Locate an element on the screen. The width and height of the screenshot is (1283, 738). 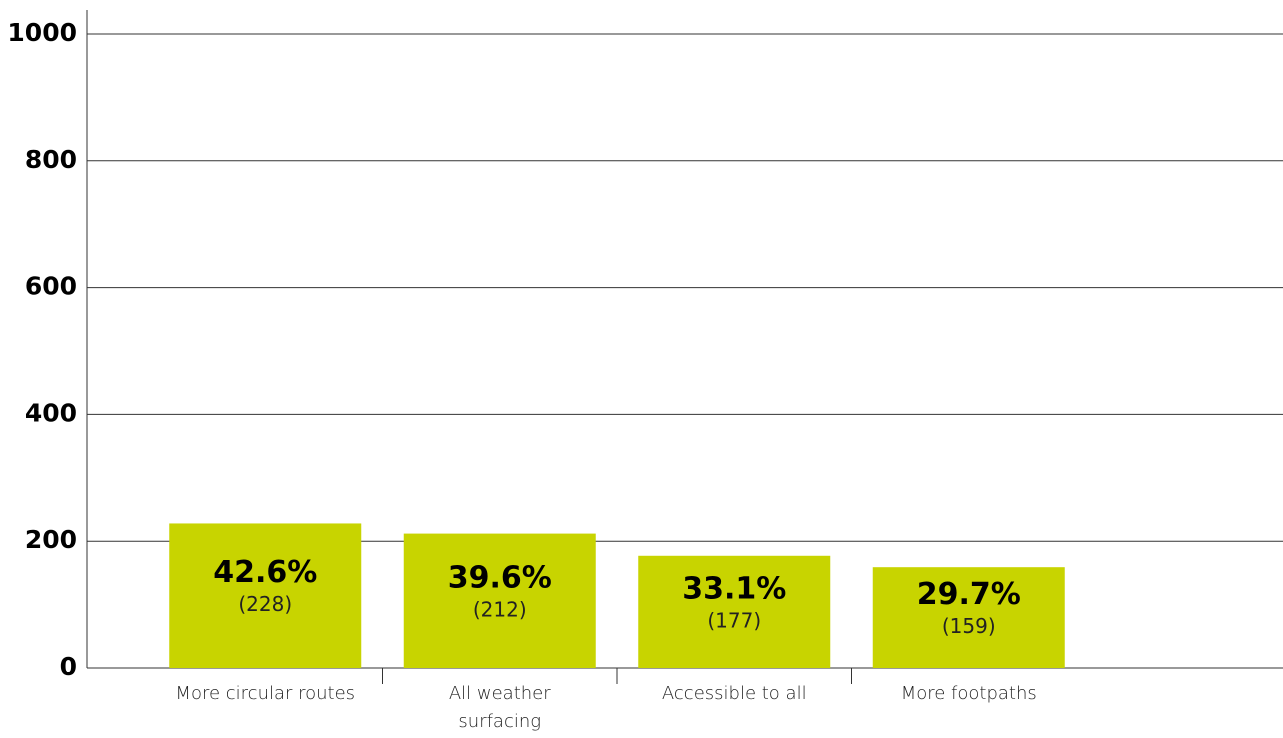
percent-label: 29.7% is located at coordinates (969, 594).